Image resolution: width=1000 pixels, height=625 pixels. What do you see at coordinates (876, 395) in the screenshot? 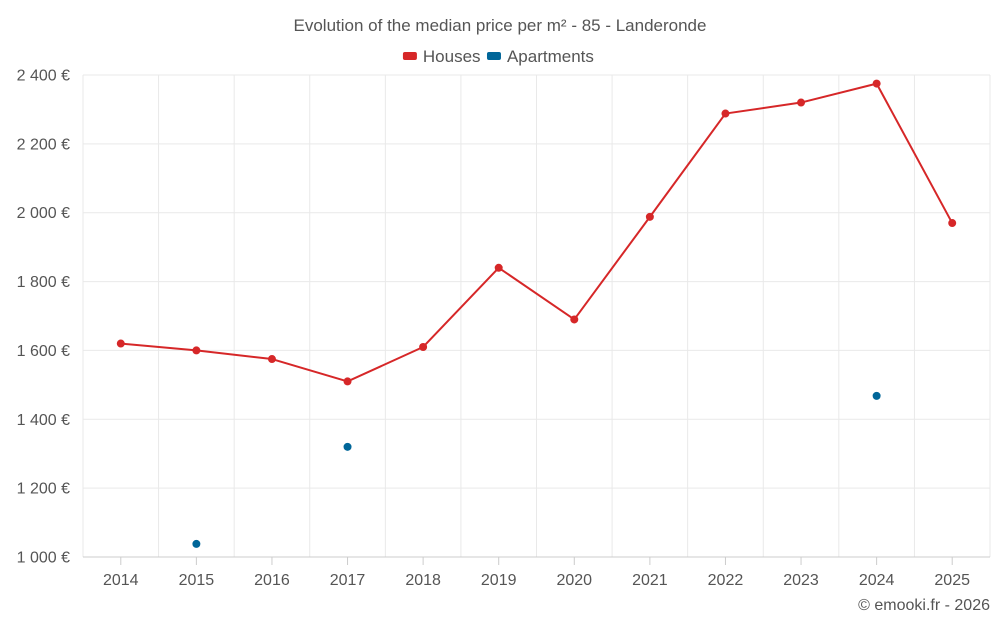
I see `apartments-point-2024` at bounding box center [876, 395].